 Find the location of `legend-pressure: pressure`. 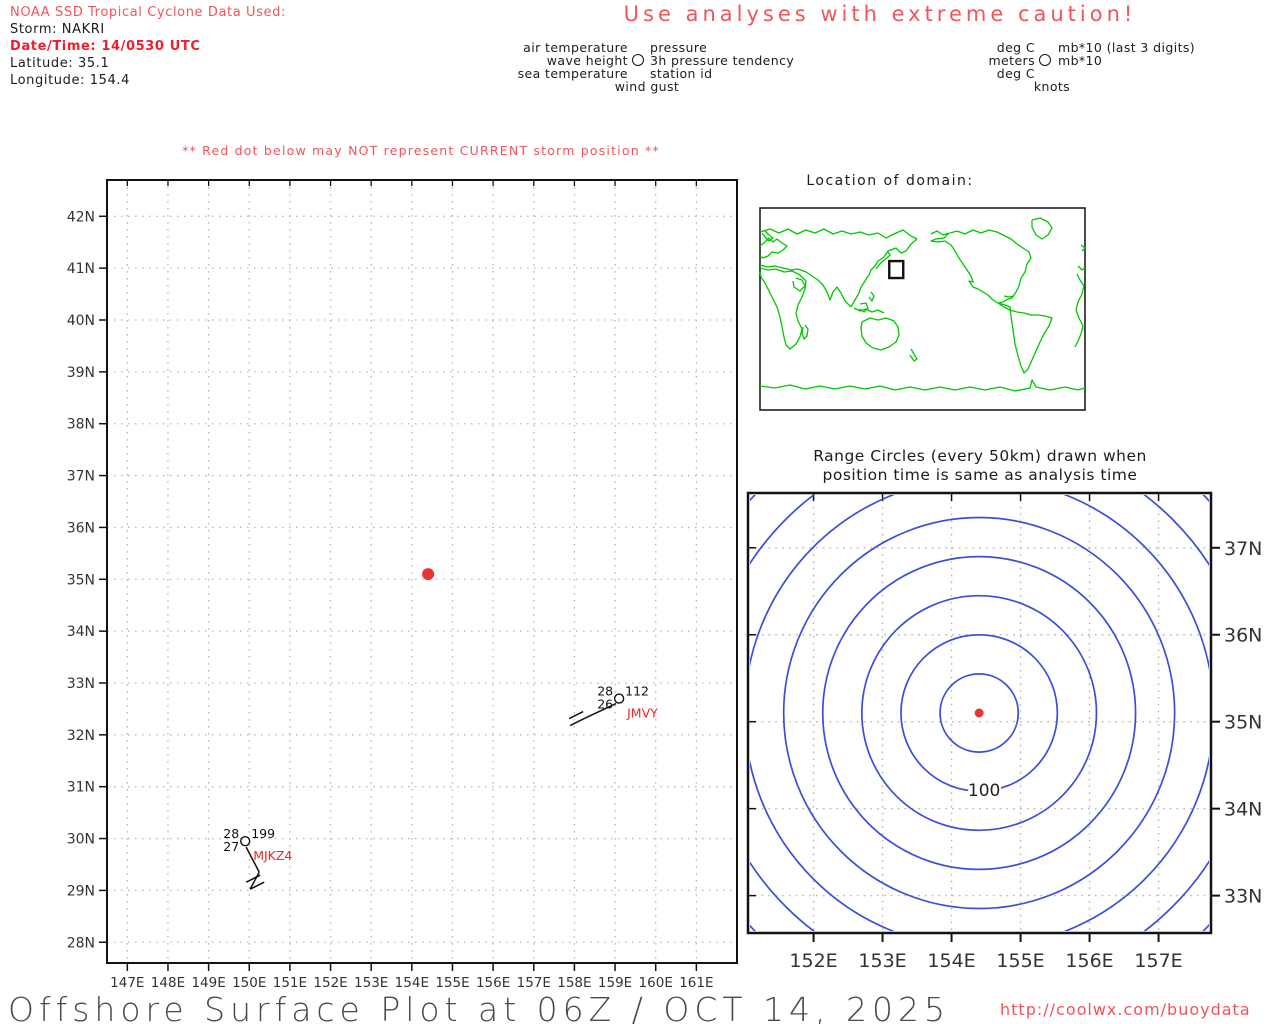

legend-pressure: pressure is located at coordinates (679, 47).